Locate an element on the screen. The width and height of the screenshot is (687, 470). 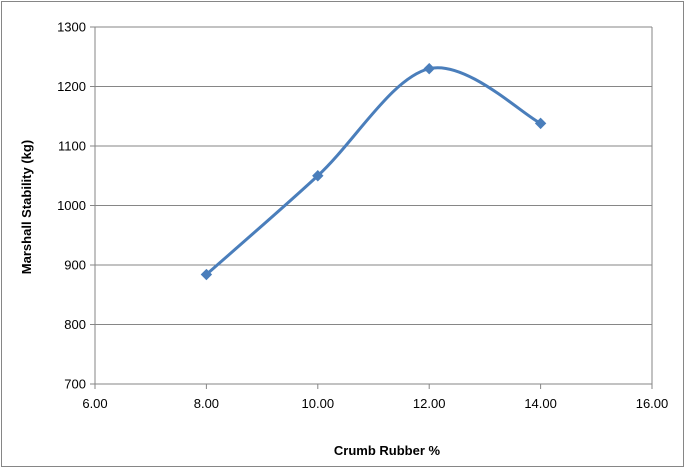
y-tick-label: 1300 is located at coordinates (71, 27).